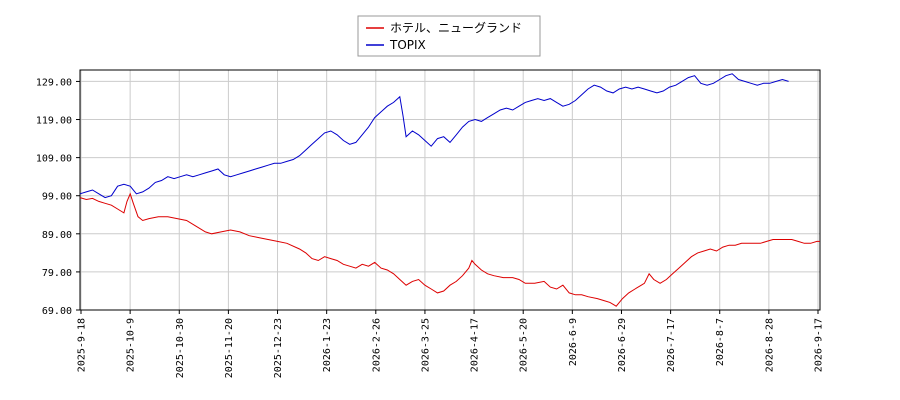 Image resolution: width=900 pixels, height=400 pixels. I want to click on x-tick-label: 2026-5-20, so click(524, 345).